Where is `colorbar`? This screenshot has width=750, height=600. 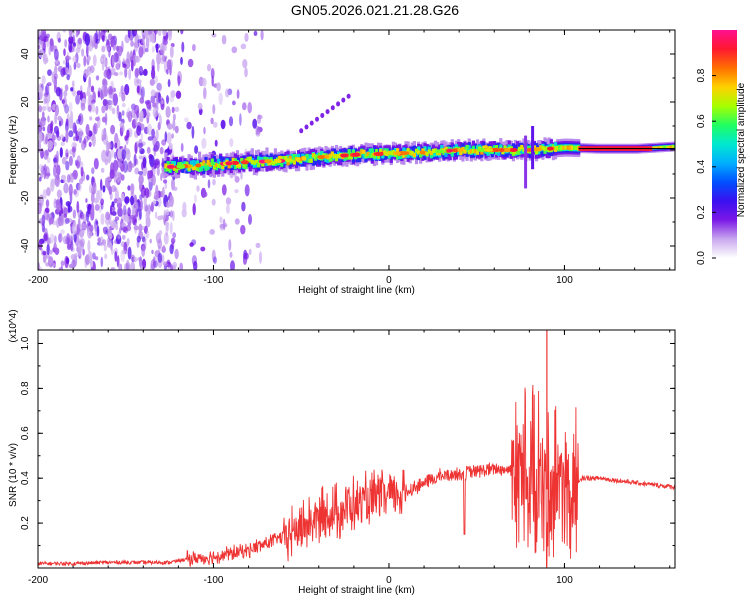 colorbar is located at coordinates (724, 144).